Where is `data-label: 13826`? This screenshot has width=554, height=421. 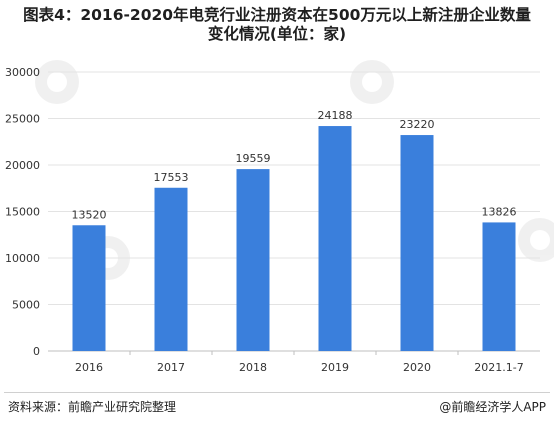 data-label: 13826 is located at coordinates (499, 211).